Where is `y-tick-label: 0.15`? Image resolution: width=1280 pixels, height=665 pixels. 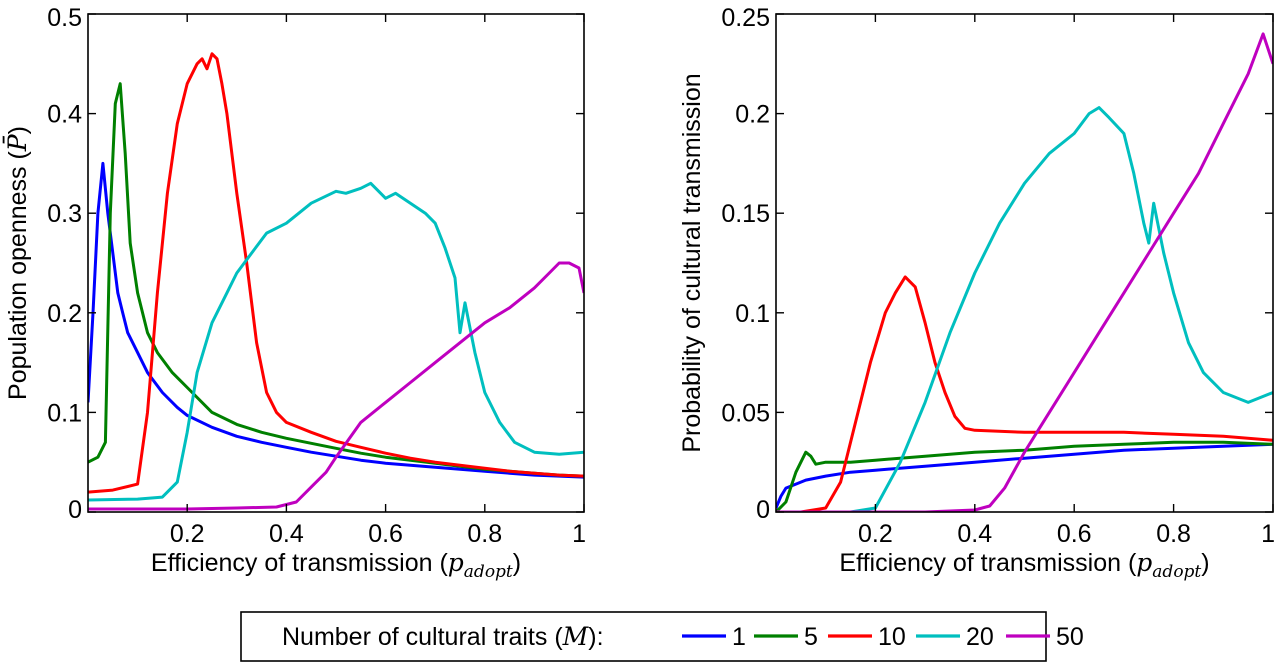
y-tick-label: 0.15 is located at coordinates (745, 214).